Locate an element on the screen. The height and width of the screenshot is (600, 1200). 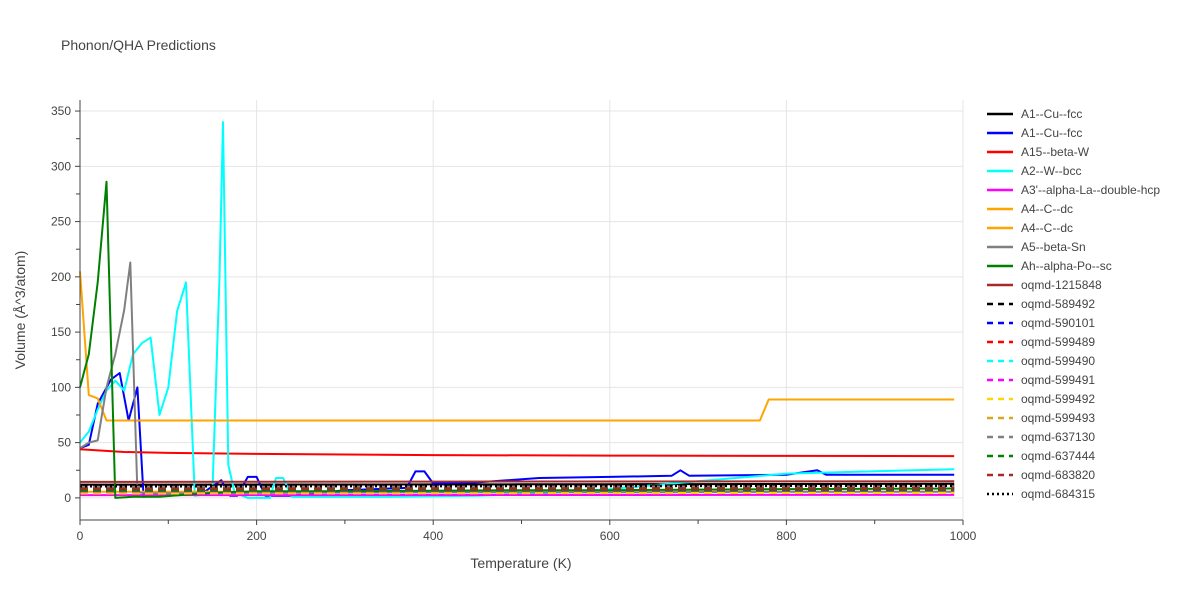
y-tick-label: 250 is located at coordinates (61, 222).